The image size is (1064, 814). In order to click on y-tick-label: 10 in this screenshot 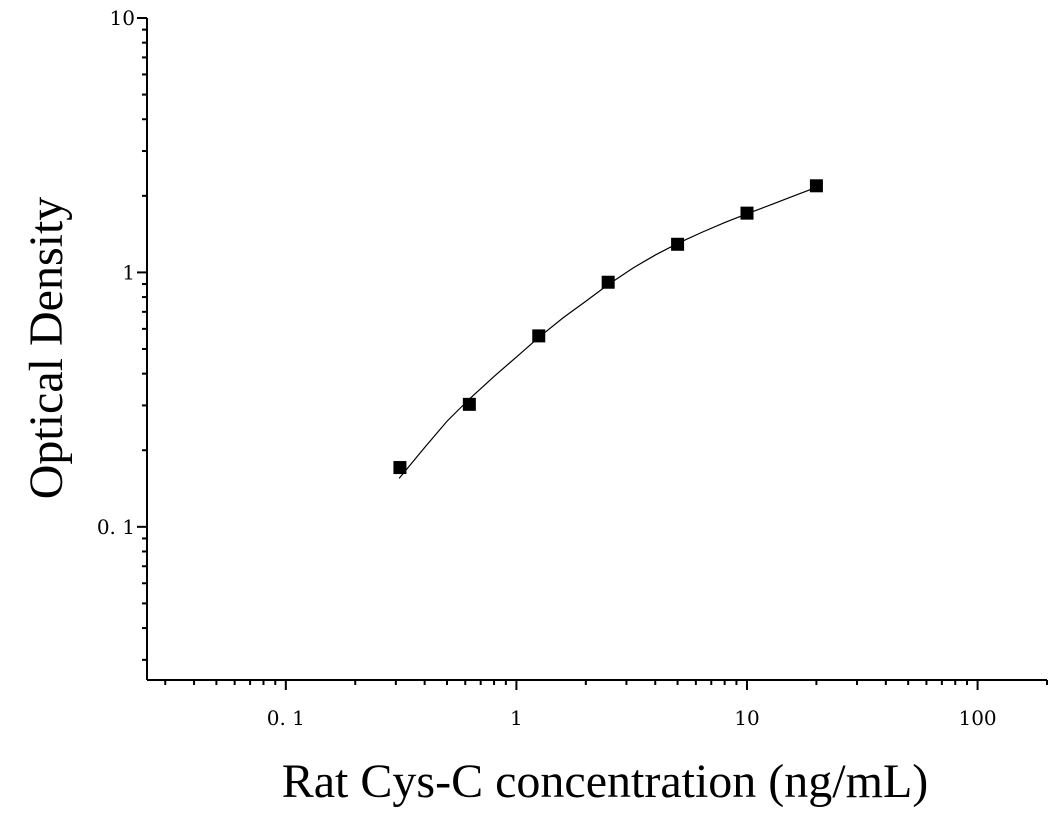, I will do `click(122, 18)`.